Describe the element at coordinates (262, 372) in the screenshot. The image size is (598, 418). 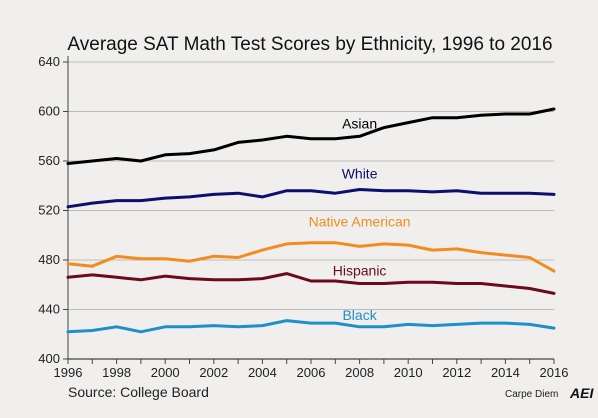
I see `x-tick-label: 2004` at that location.